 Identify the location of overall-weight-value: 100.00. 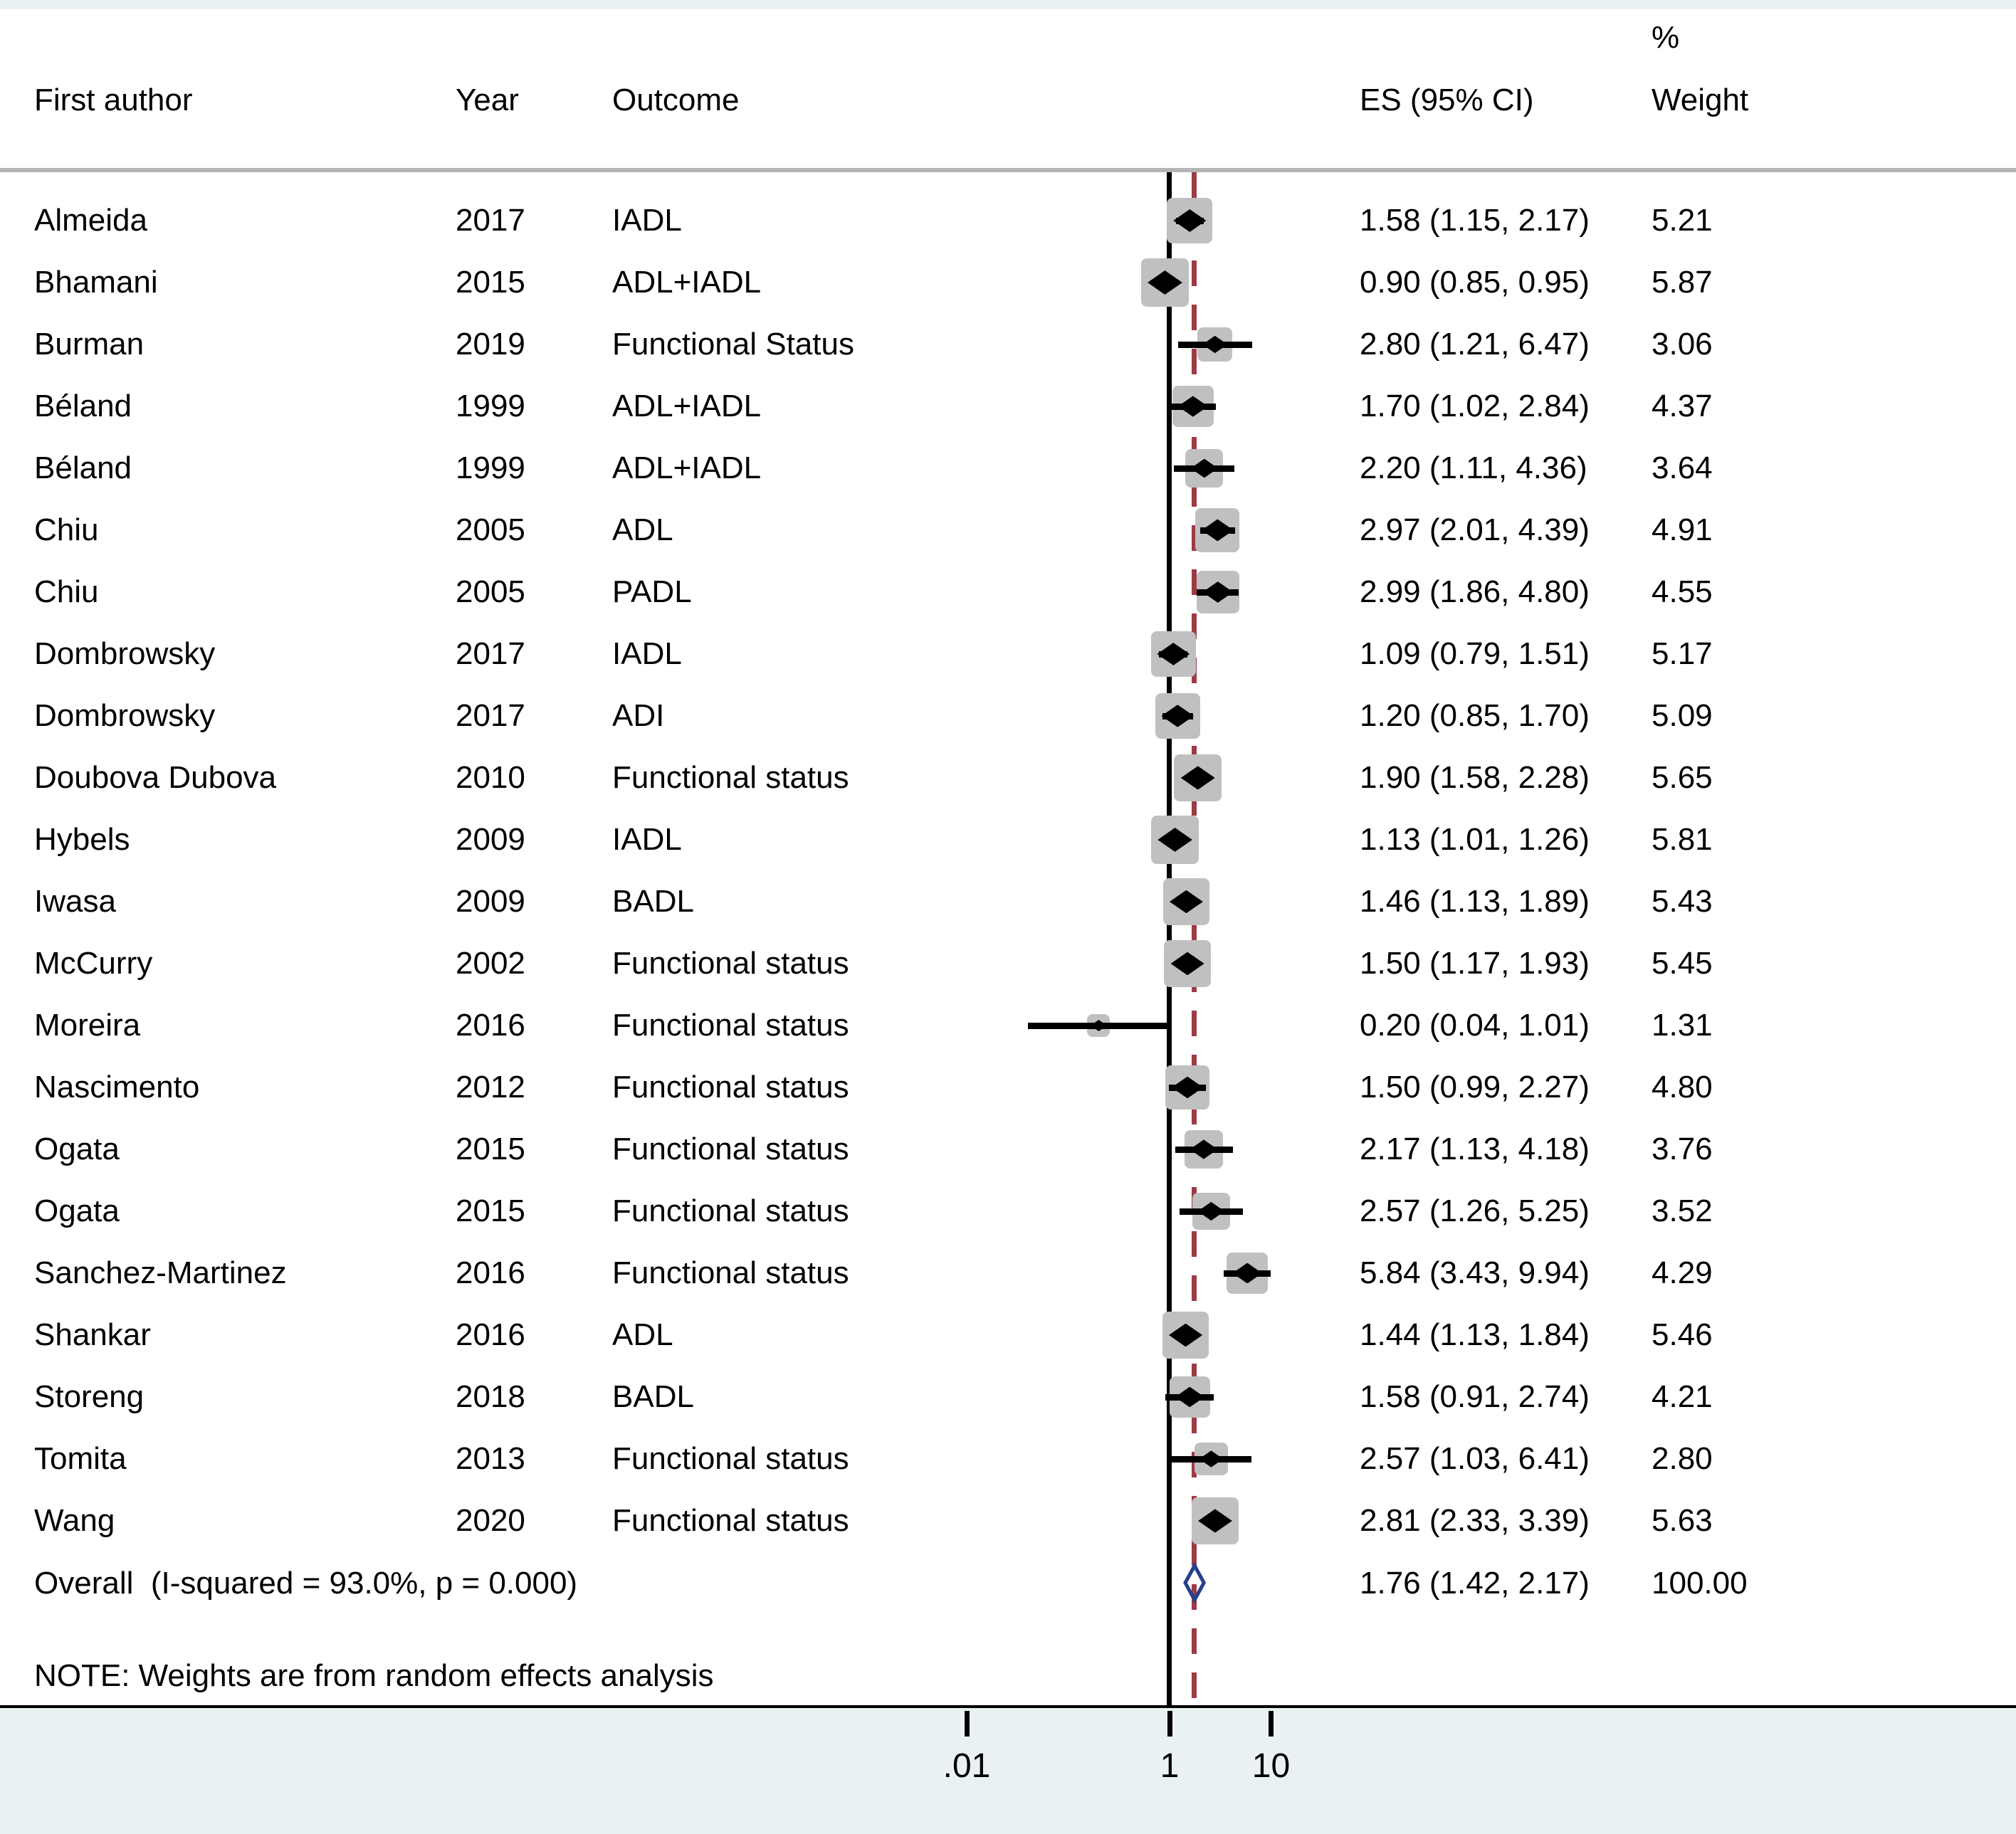
(1700, 1583).